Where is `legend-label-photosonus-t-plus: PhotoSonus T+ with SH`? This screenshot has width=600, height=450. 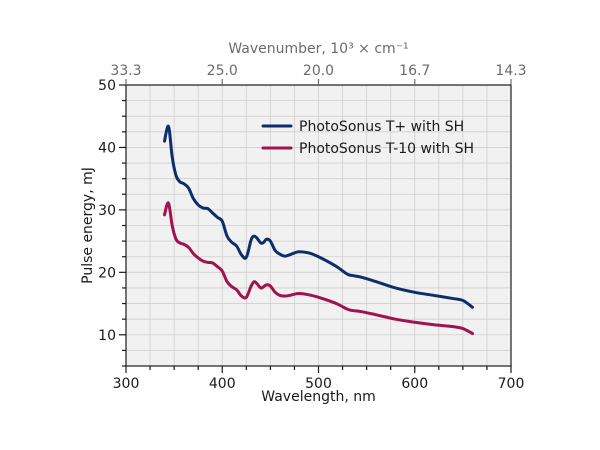
legend-label-photosonus-t-plus: PhotoSonus T+ with SH is located at coordinates (381, 127).